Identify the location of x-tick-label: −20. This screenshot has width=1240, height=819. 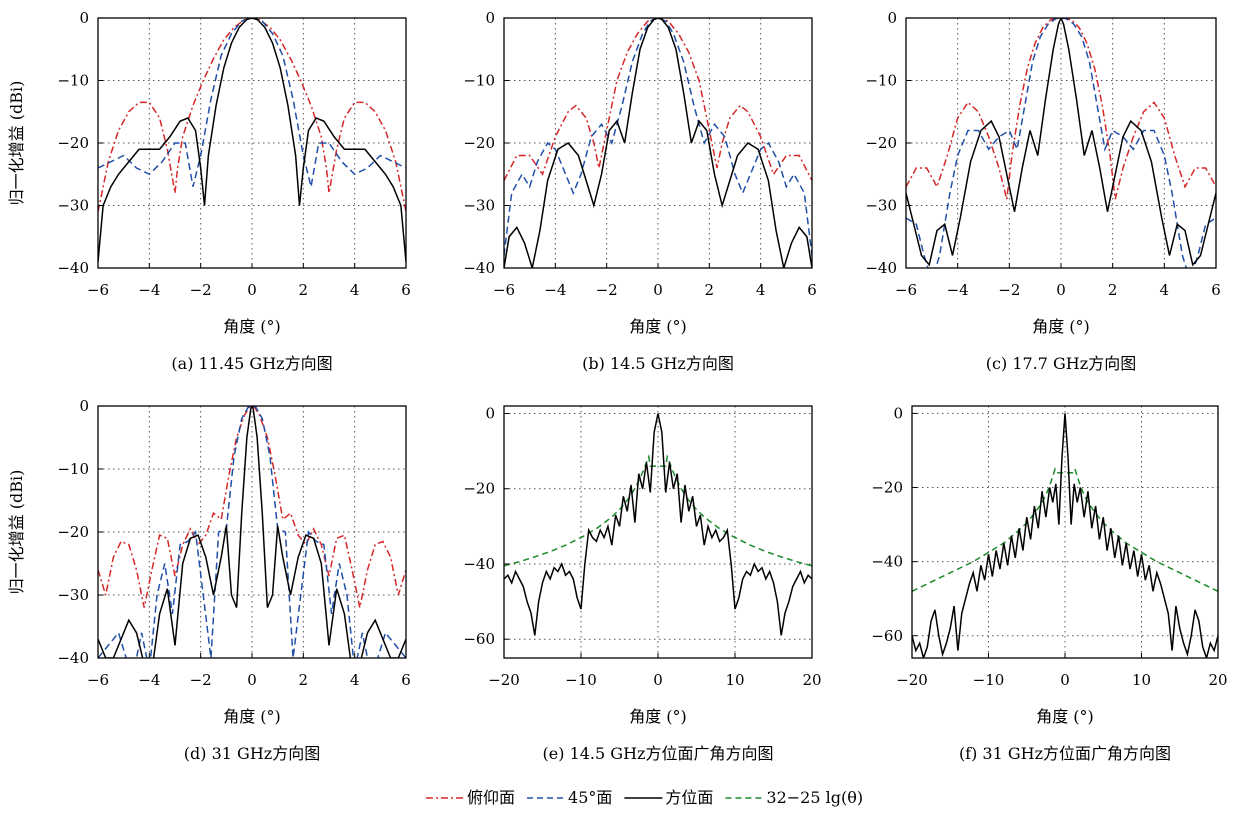
(912, 680).